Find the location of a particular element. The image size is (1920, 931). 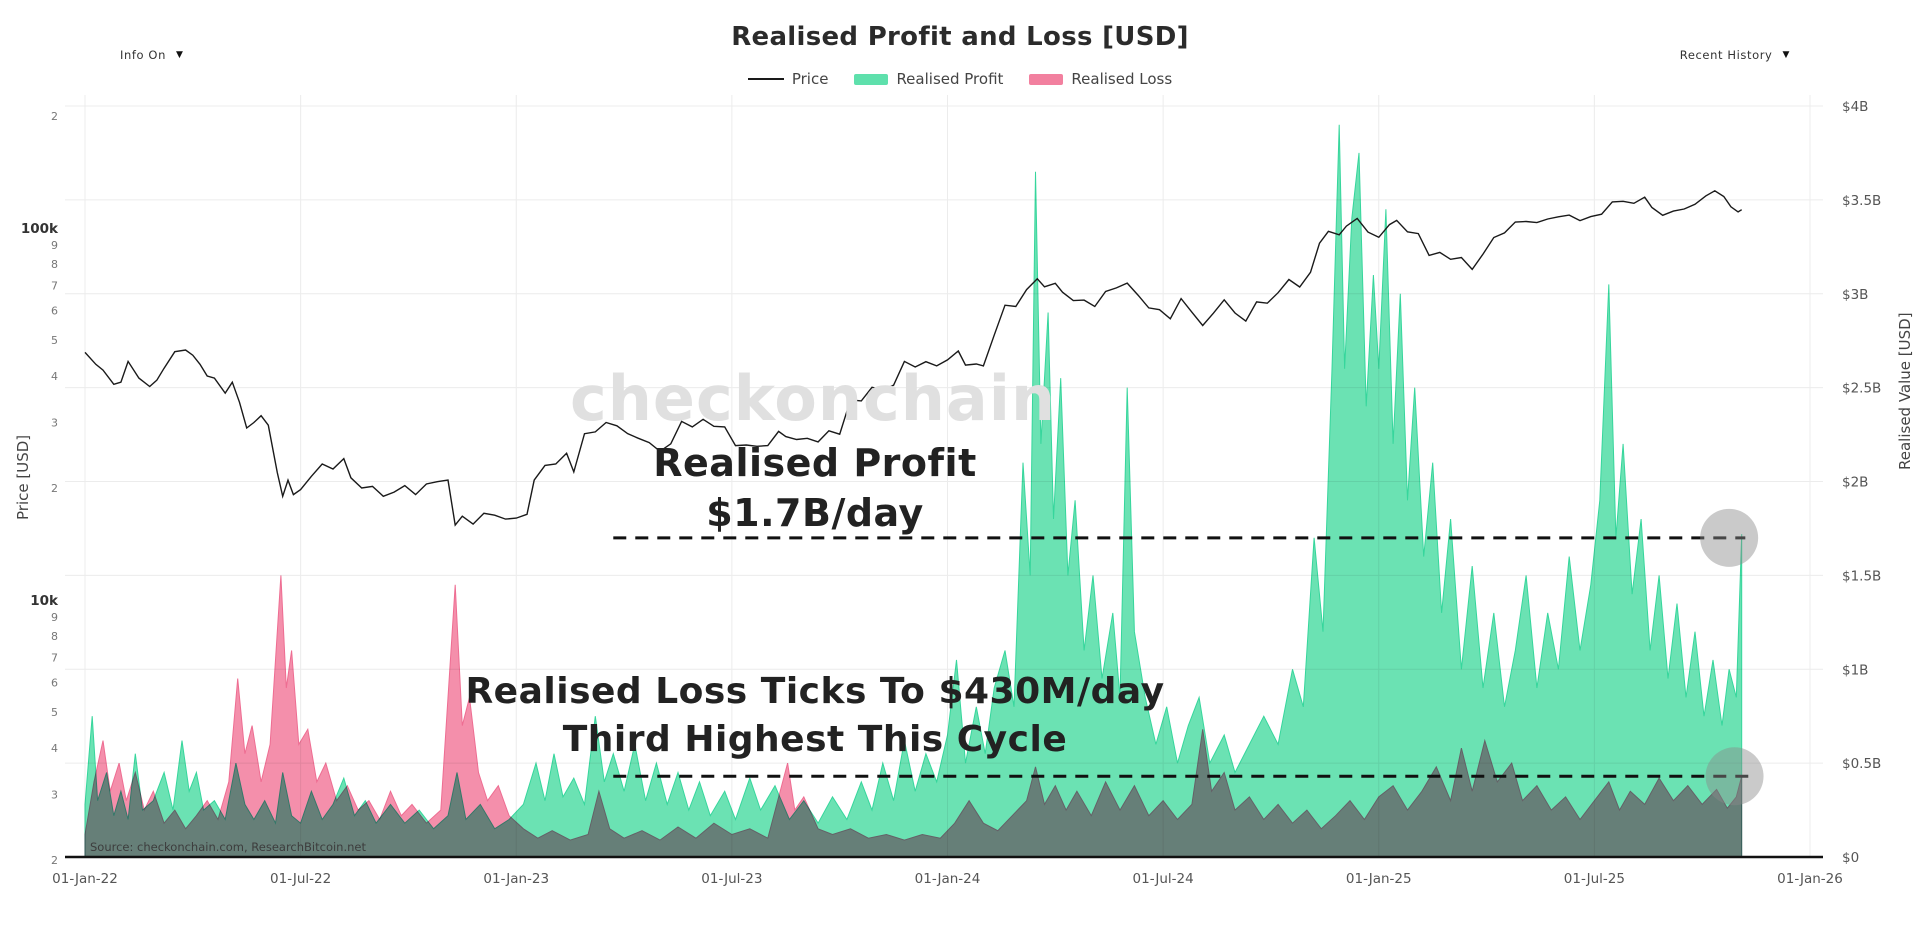

value-axis-tick: $3B is located at coordinates (1855, 295).